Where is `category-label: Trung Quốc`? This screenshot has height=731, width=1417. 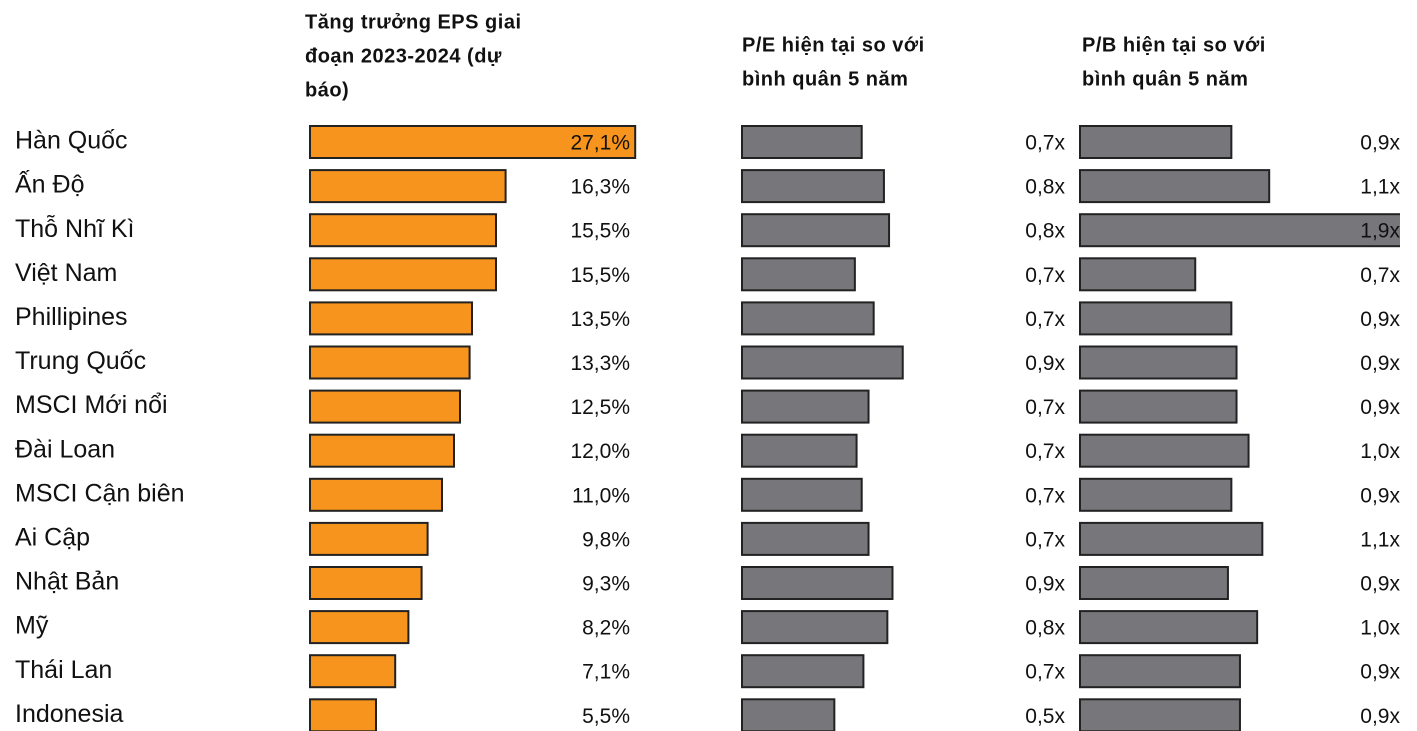 category-label: Trung Quốc is located at coordinates (80, 361).